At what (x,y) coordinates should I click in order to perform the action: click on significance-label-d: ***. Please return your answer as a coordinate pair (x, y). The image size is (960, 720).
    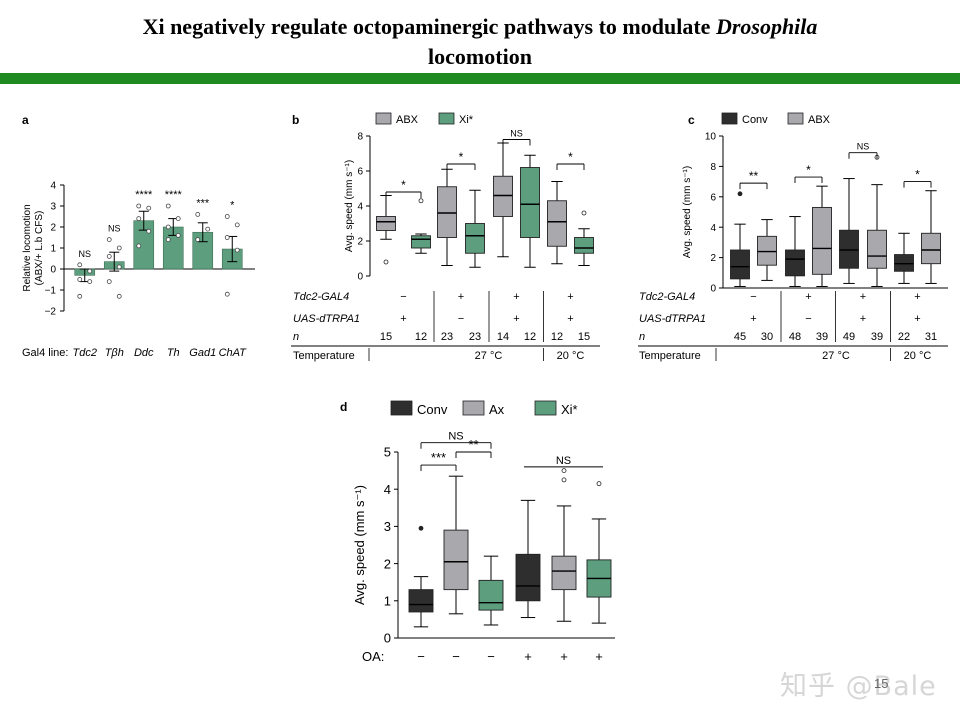
    Looking at the image, I should click on (438, 457).